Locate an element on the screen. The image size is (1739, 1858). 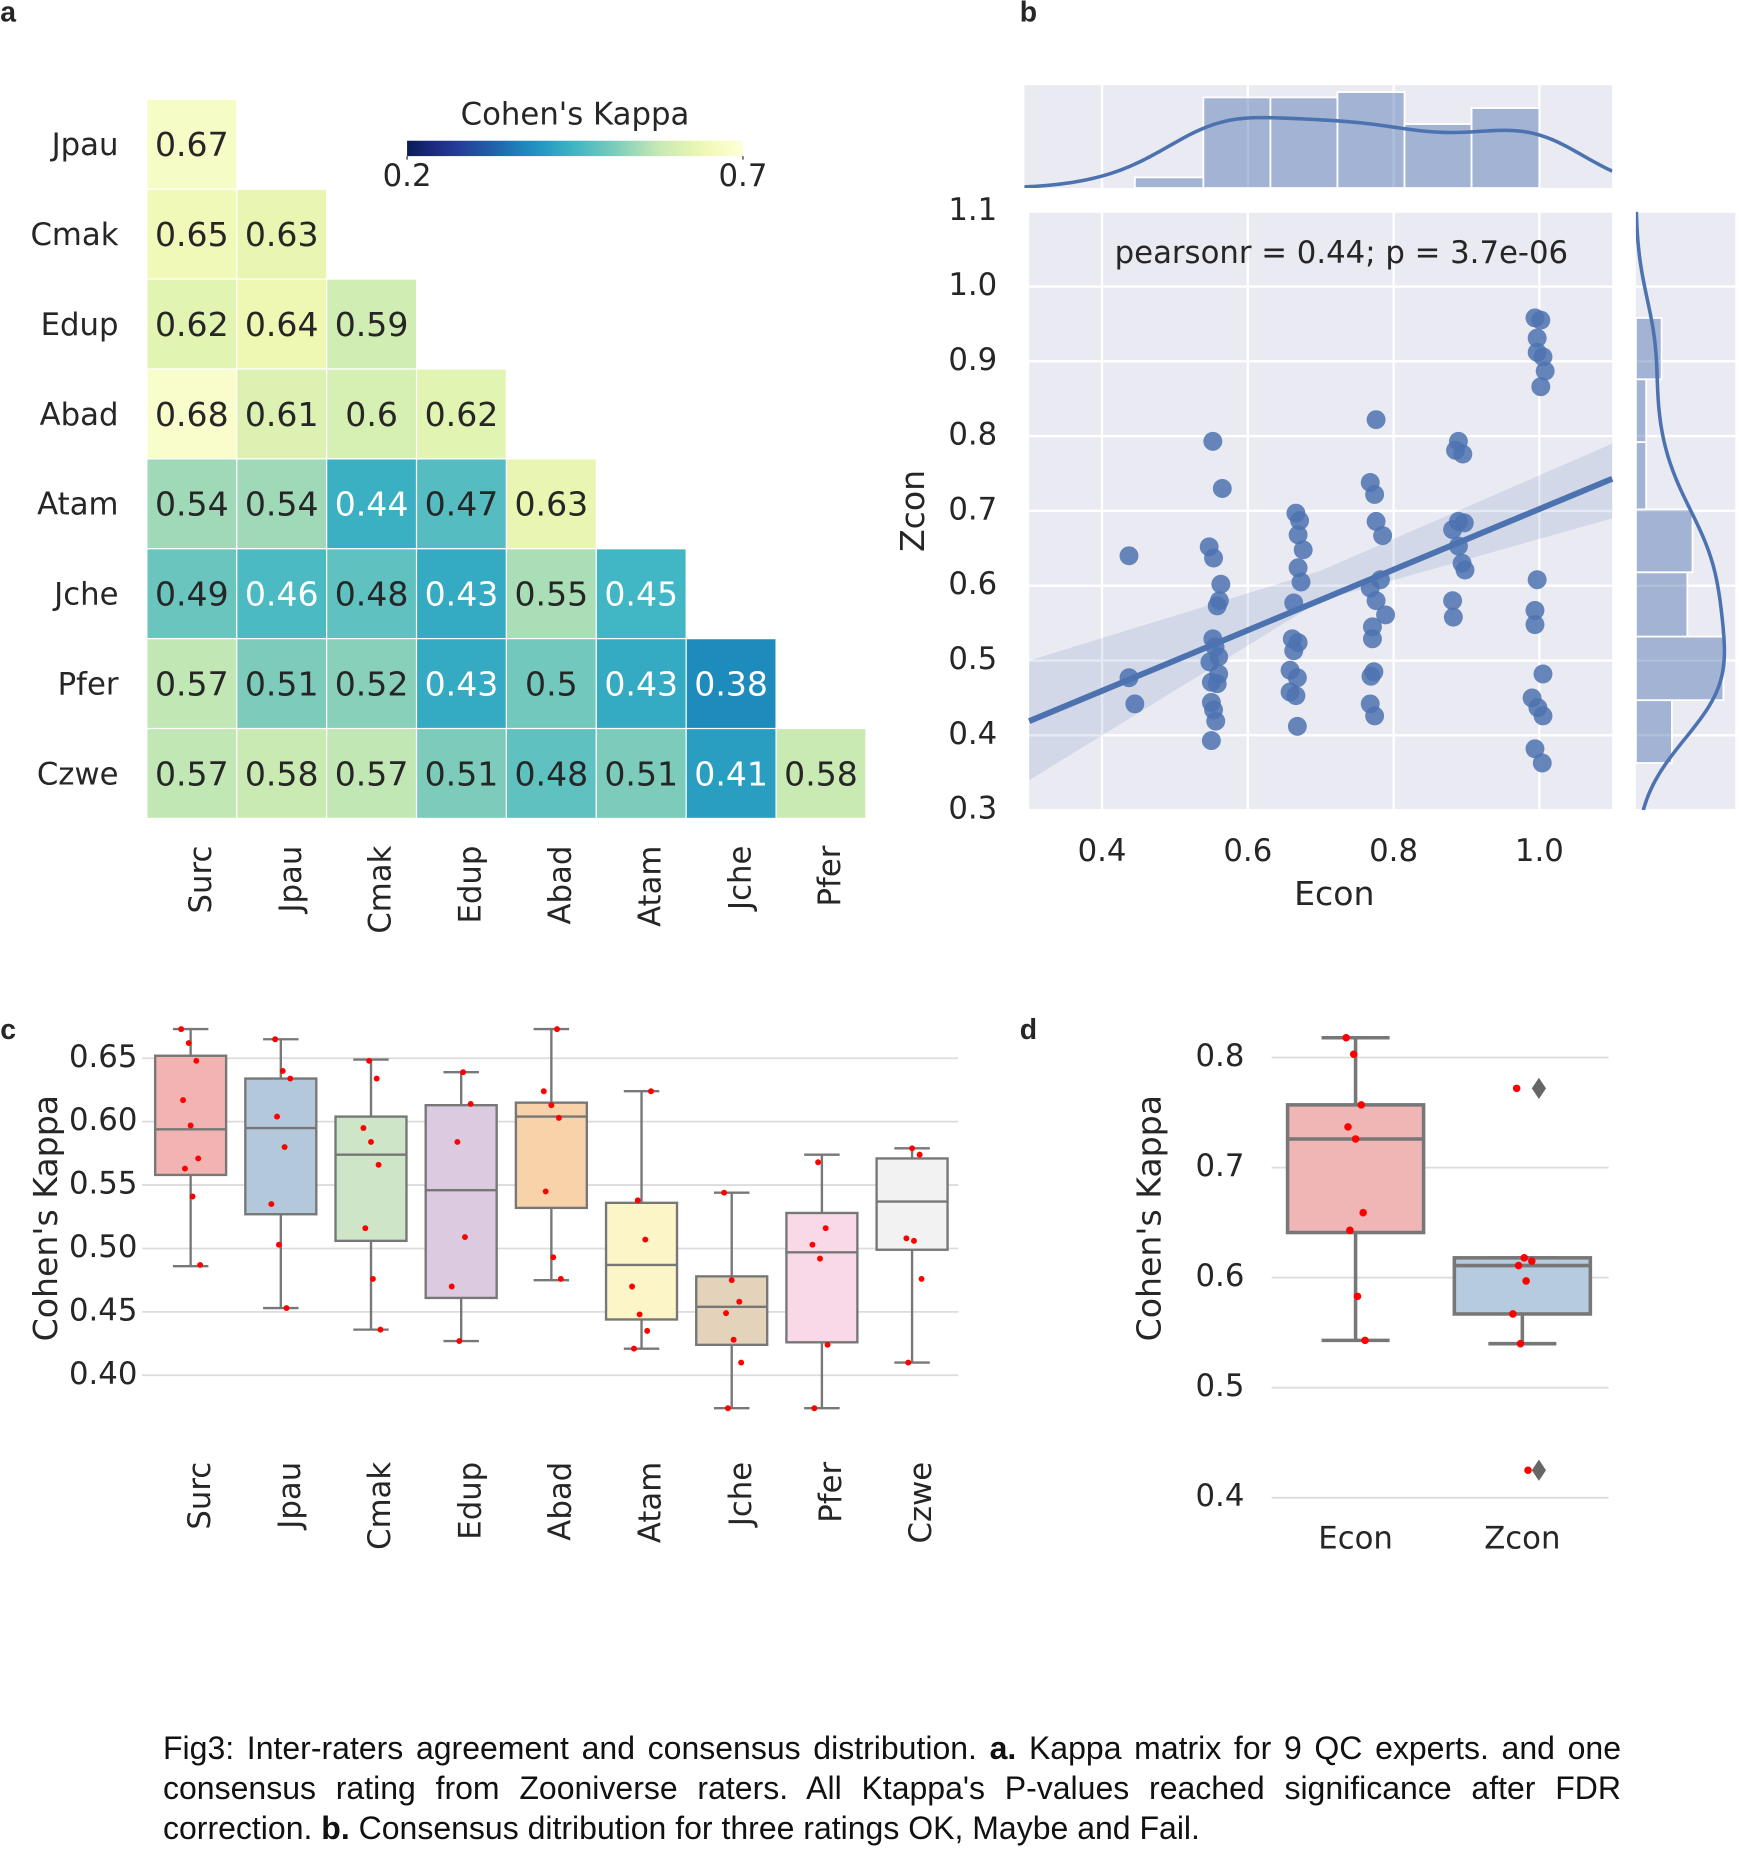
kde-curve is located at coordinates (1681, 511).